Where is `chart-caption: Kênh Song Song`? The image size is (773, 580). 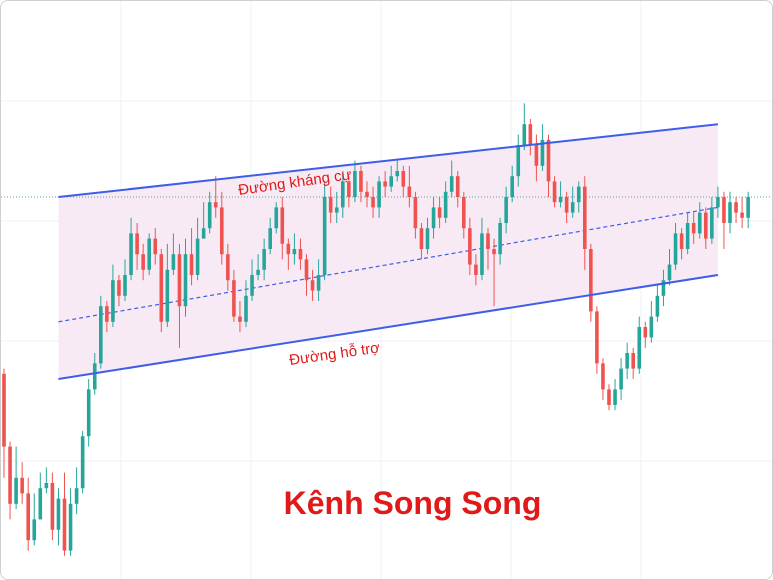
chart-caption: Kênh Song Song is located at coordinates (386, 503).